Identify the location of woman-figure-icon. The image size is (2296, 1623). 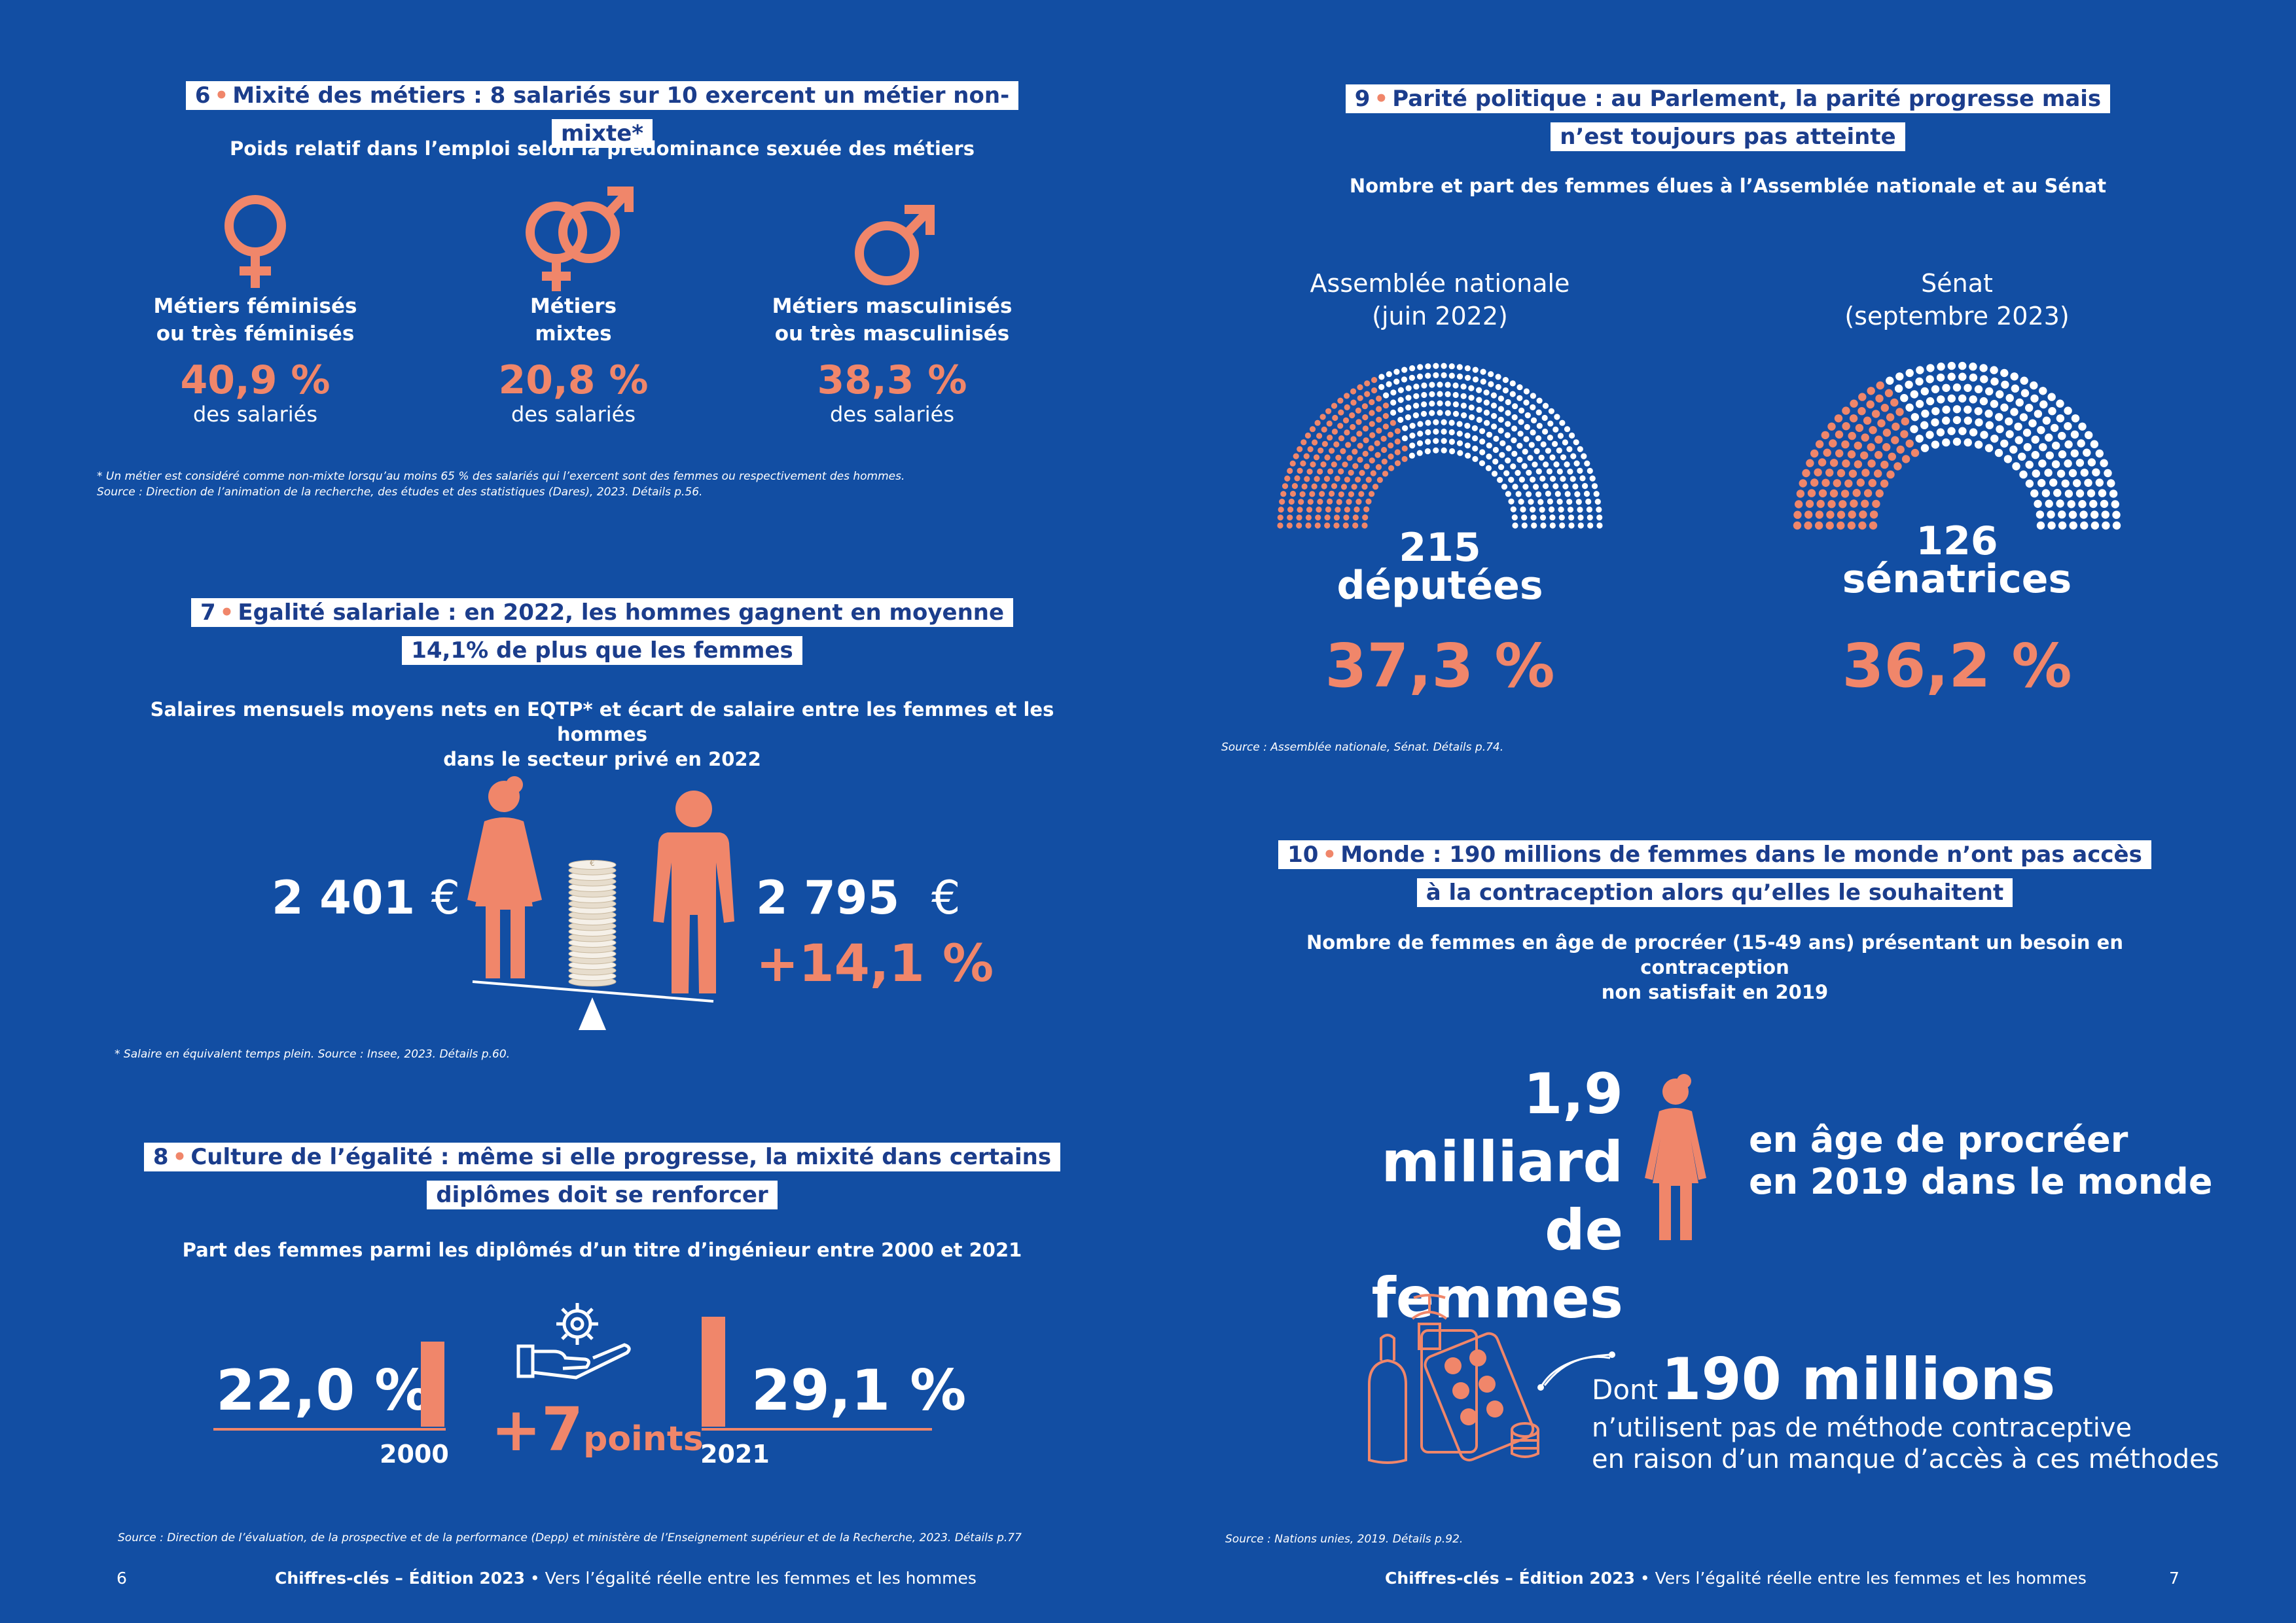
(504, 877).